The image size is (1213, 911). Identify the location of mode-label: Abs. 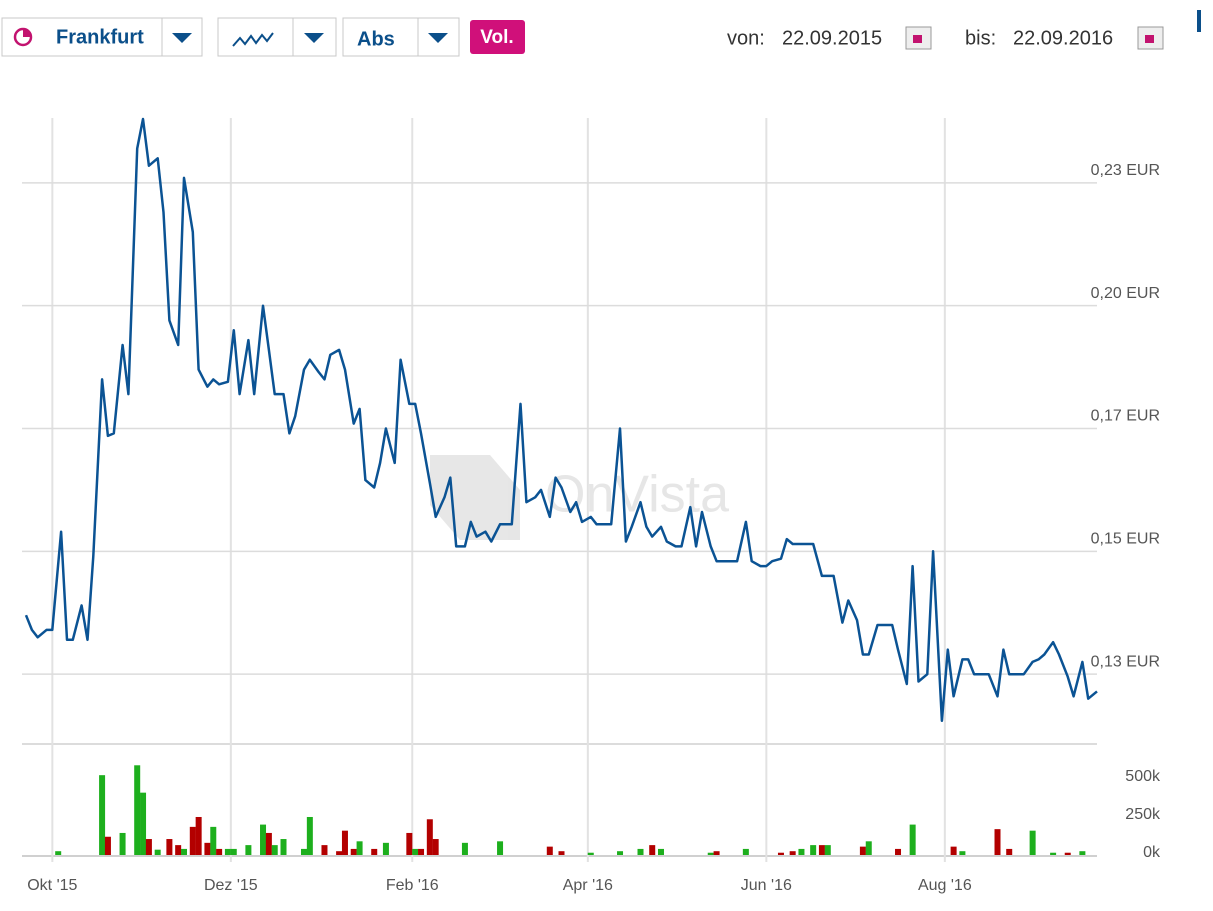
(376, 39).